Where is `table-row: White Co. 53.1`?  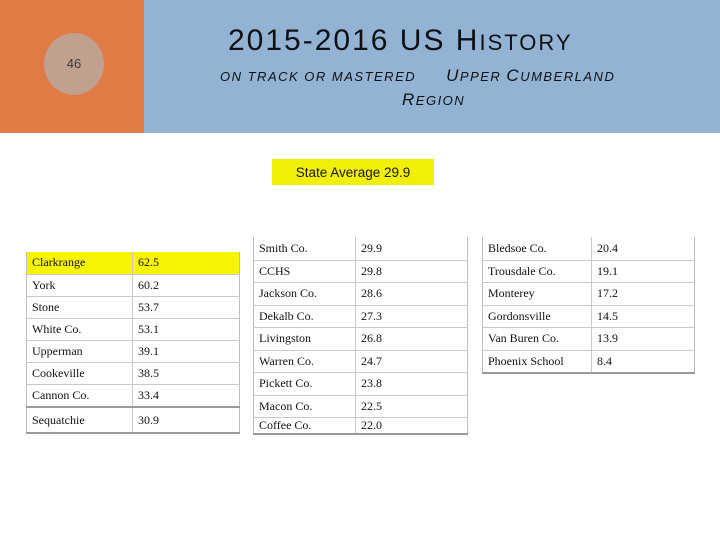 table-row: White Co. 53.1 is located at coordinates (133, 329).